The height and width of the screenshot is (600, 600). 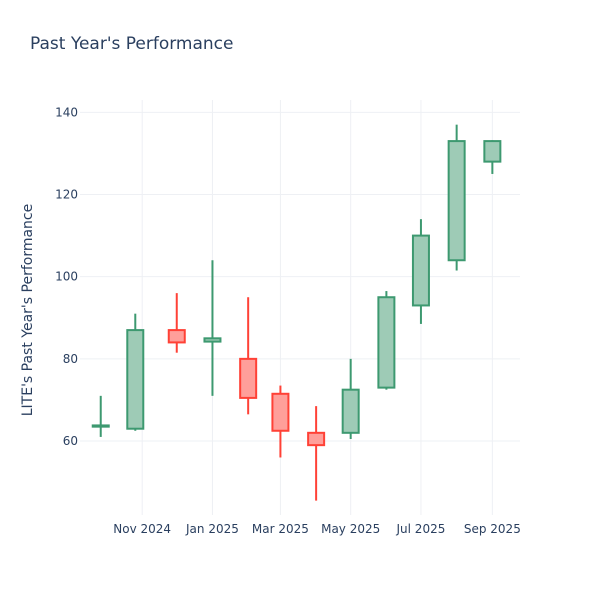 I want to click on y-tick-label: 140, so click(x=66, y=112).